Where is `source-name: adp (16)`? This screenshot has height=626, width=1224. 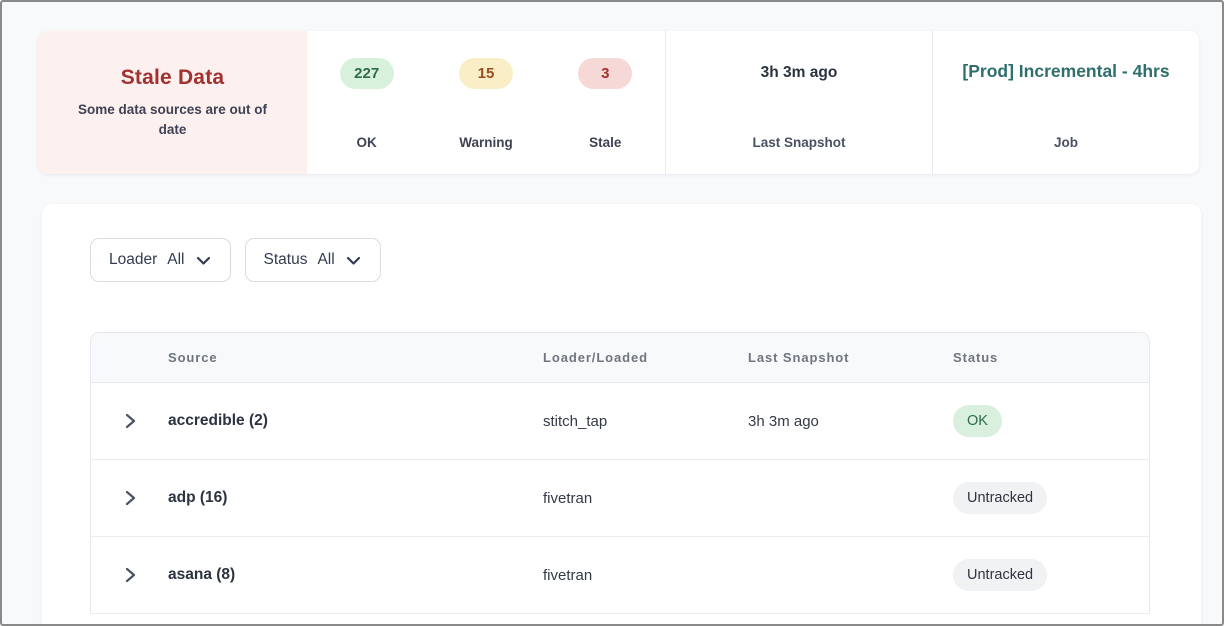
source-name: adp (16) is located at coordinates (198, 497).